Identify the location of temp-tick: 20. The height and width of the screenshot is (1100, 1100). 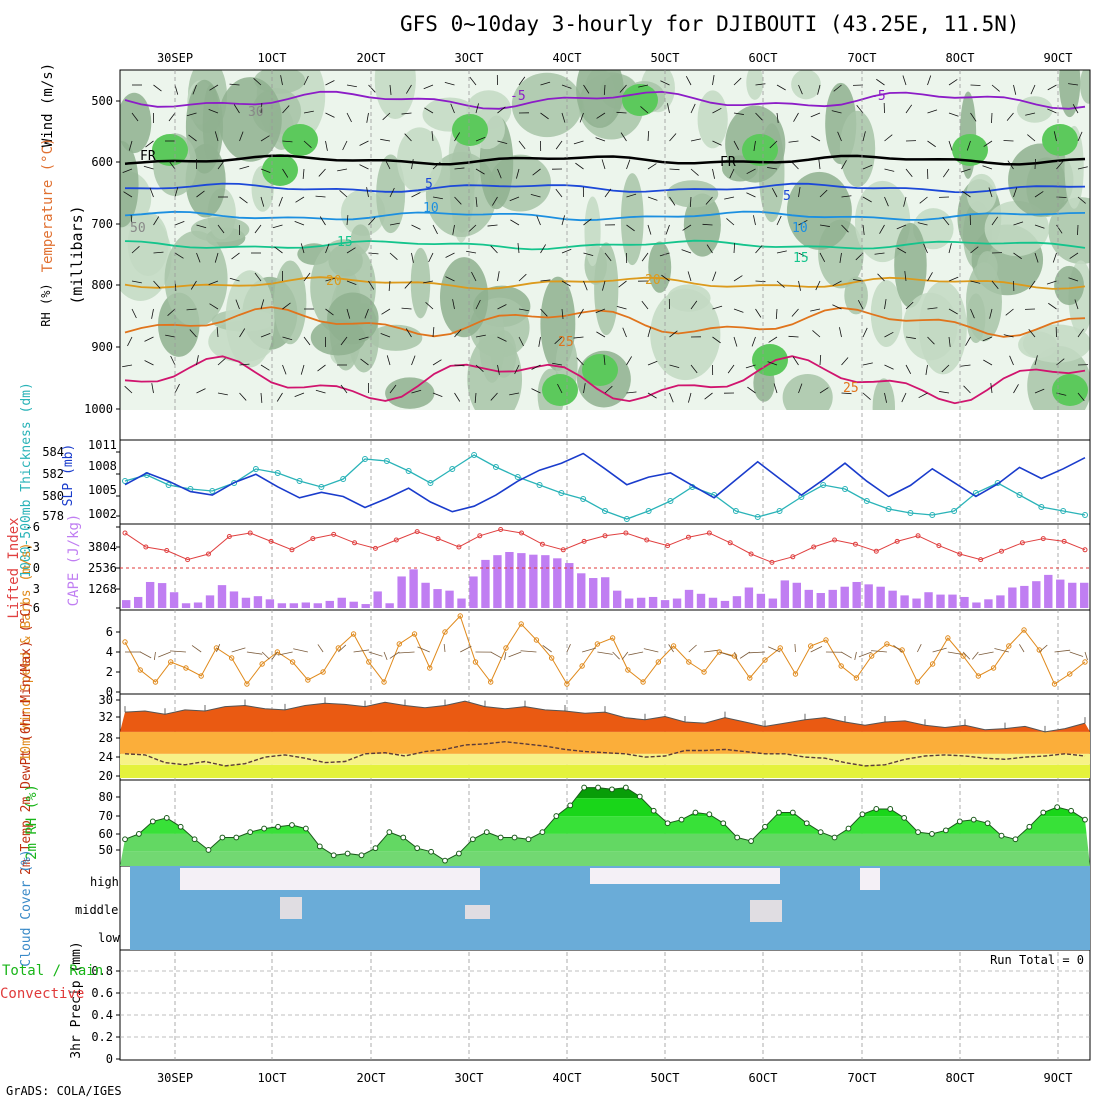
(106, 776).